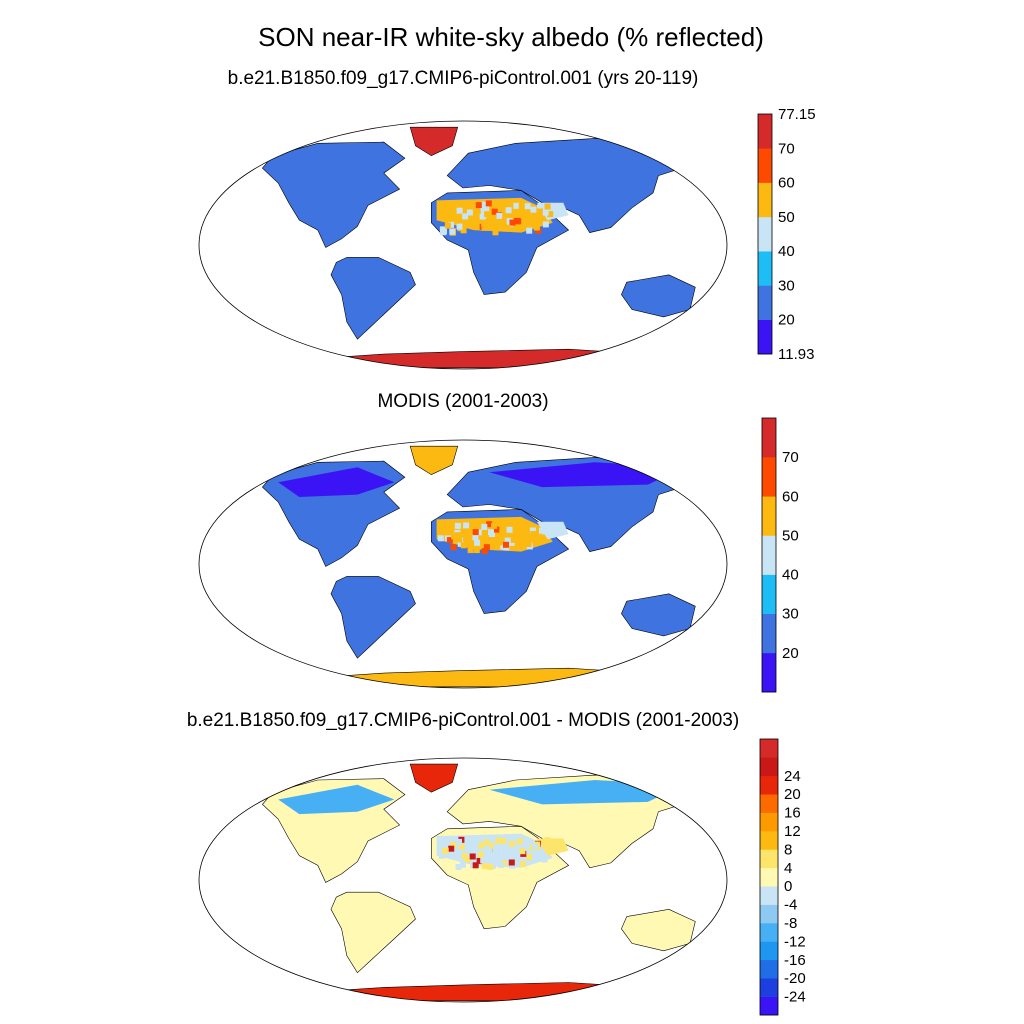 Image resolution: width=1024 pixels, height=1024 pixels. I want to click on colorbar-label: 11.93, so click(796, 354).